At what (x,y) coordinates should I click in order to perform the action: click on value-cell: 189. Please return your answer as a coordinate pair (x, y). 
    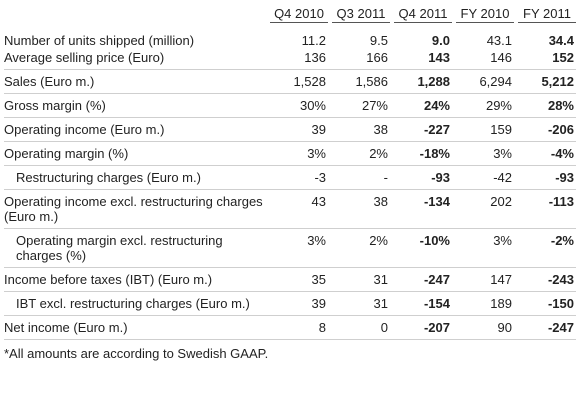
    Looking at the image, I should click on (483, 303).